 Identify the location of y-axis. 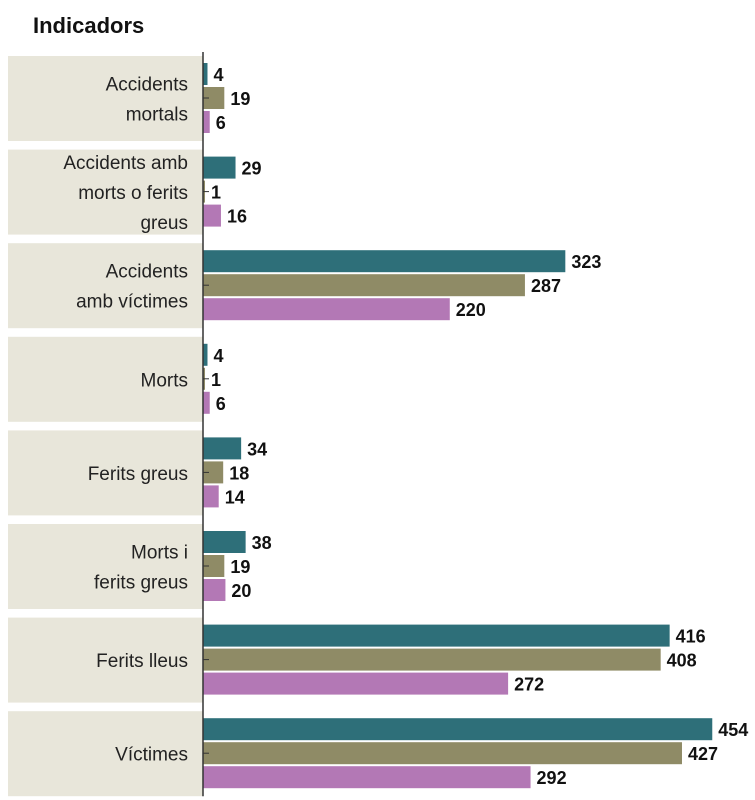
(205, 424).